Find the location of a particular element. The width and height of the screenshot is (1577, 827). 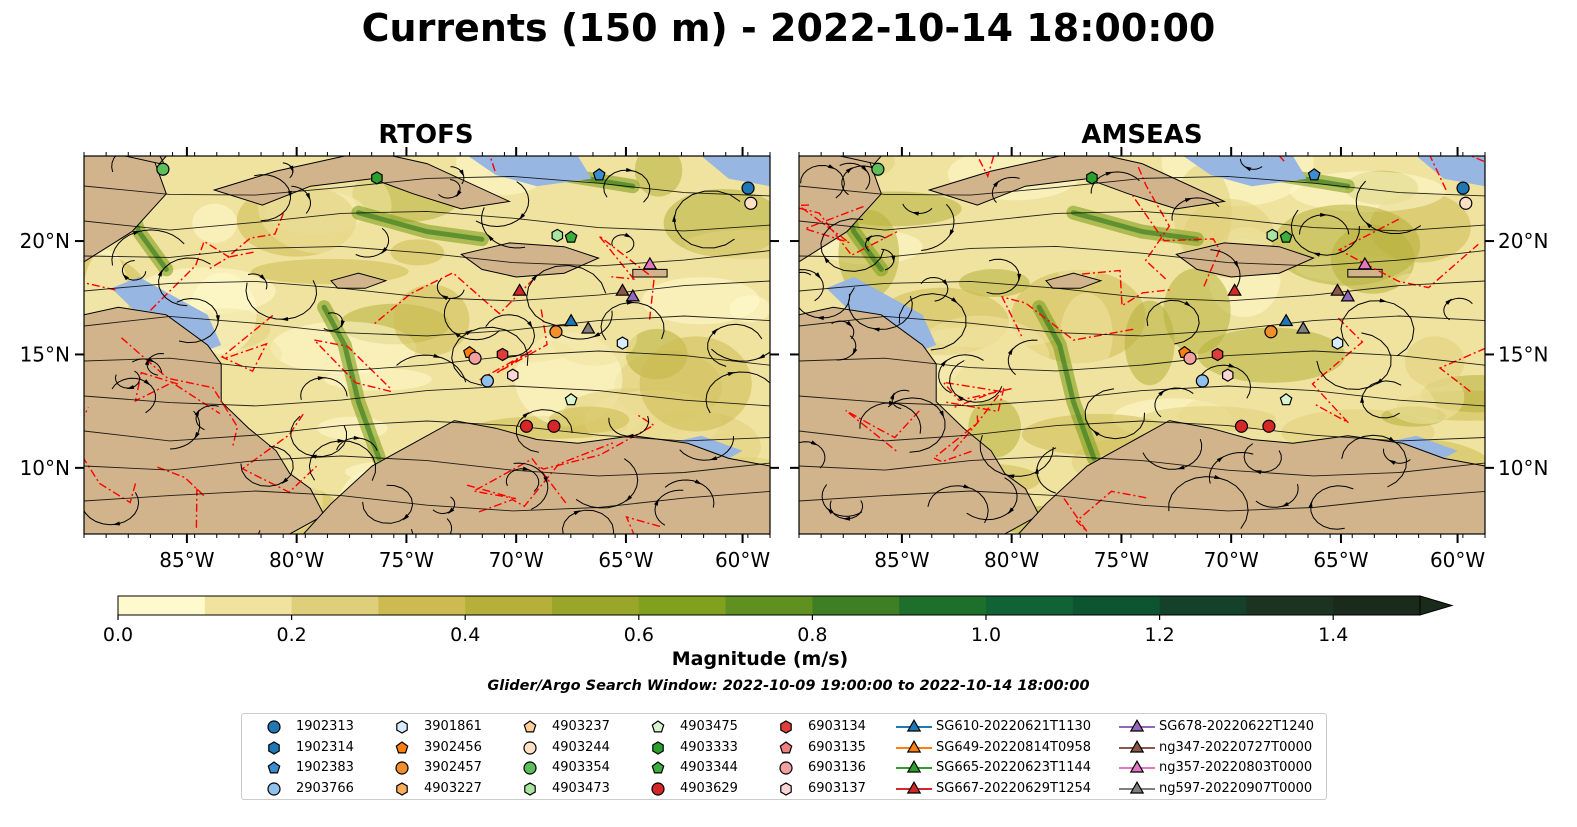

legend-label: SG678-20220622T1240 is located at coordinates (1237, 726).